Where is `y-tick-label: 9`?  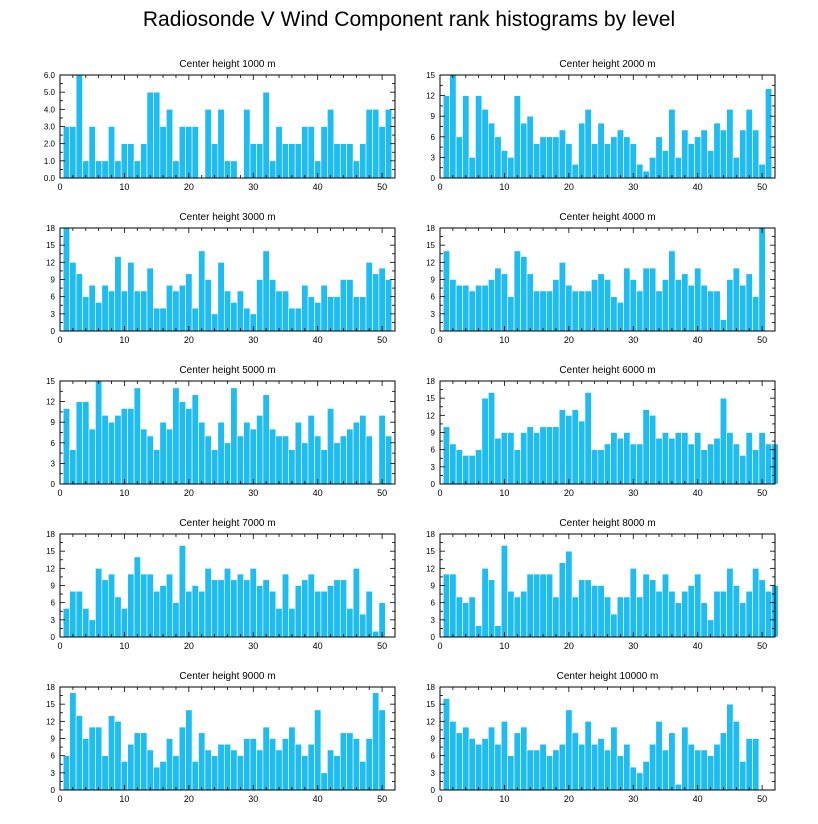
y-tick-label: 9 is located at coordinates (53, 422).